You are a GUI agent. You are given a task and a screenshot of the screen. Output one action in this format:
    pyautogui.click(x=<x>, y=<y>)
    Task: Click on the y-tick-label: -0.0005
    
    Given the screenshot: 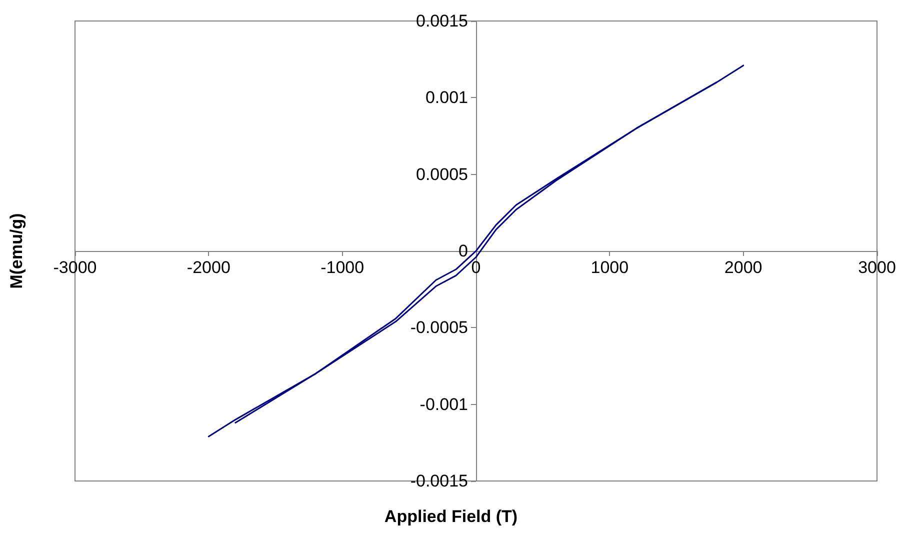 What is the action you would take?
    pyautogui.click(x=439, y=328)
    